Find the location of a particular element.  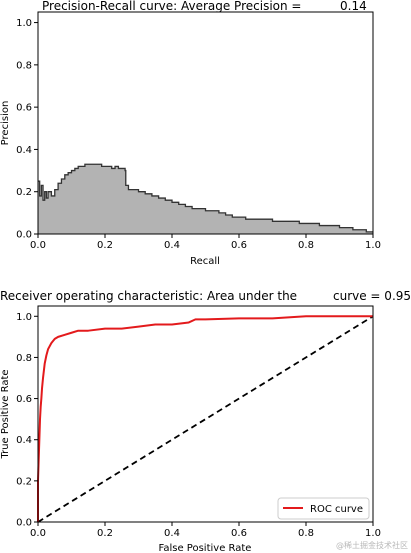

roc-y-tick-label: 0.2 is located at coordinates (24, 481).